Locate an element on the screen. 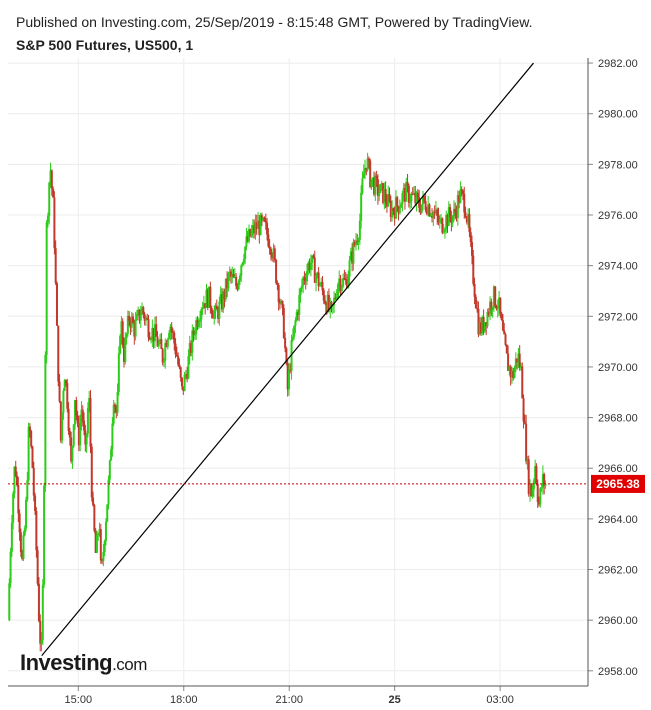  x-tick-label: 21:00 is located at coordinates (289, 700).